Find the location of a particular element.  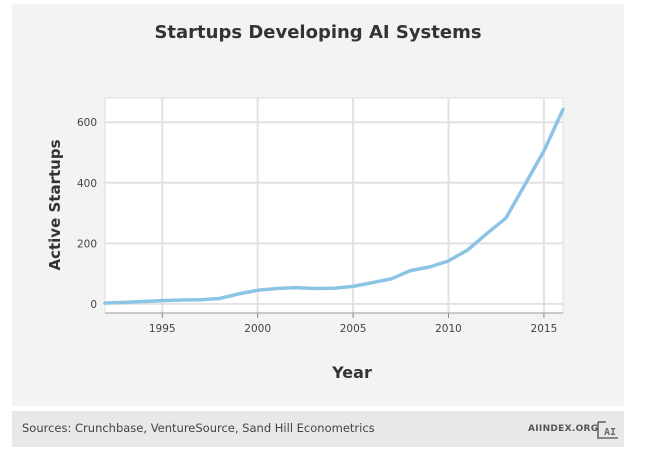

y-tick-label: 200 is located at coordinates (87, 244).